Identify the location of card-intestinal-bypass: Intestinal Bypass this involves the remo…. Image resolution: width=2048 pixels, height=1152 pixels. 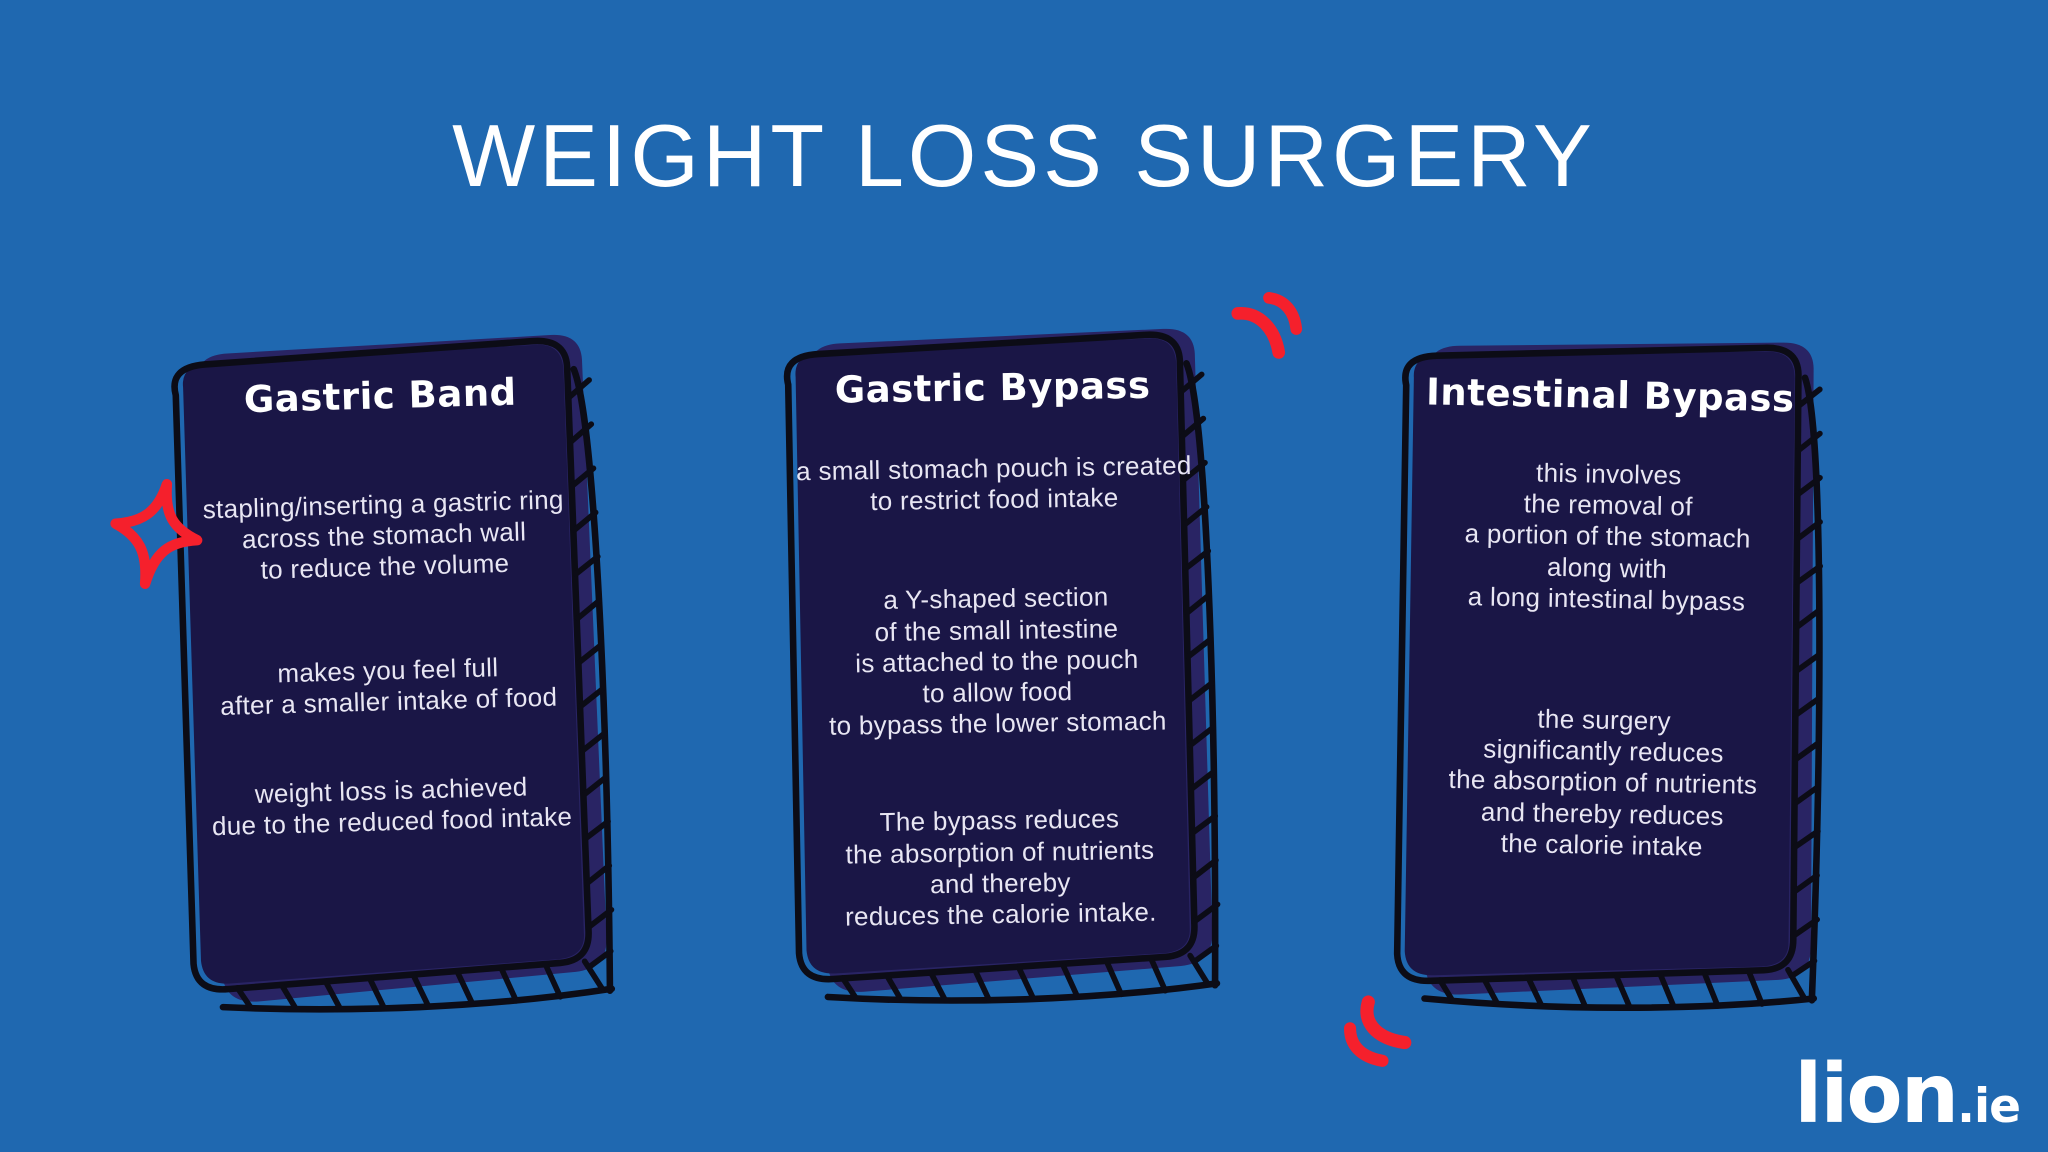
(1614, 675).